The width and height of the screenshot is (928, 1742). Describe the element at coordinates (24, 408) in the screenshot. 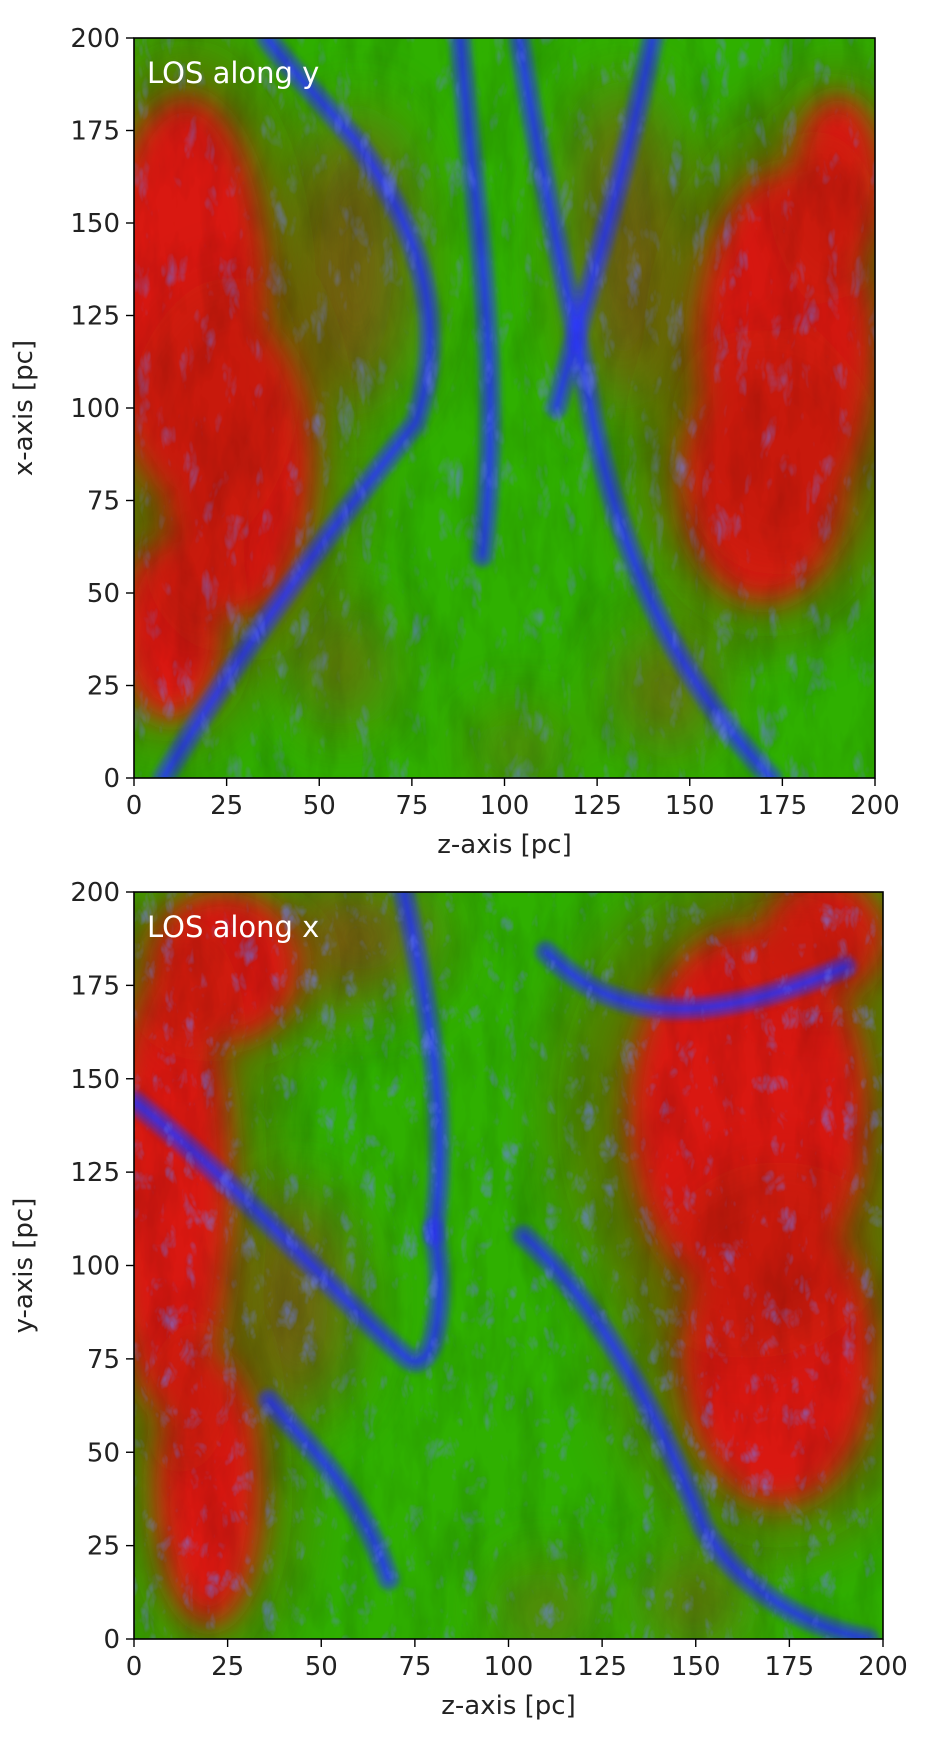

I see `y-axis-label: x-axis [pc]` at that location.